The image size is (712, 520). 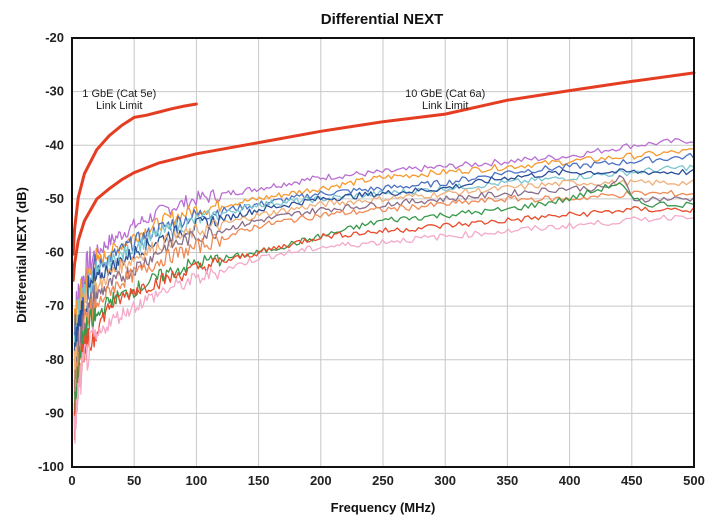 I want to click on x-tick-label: 50, so click(x=134, y=480).